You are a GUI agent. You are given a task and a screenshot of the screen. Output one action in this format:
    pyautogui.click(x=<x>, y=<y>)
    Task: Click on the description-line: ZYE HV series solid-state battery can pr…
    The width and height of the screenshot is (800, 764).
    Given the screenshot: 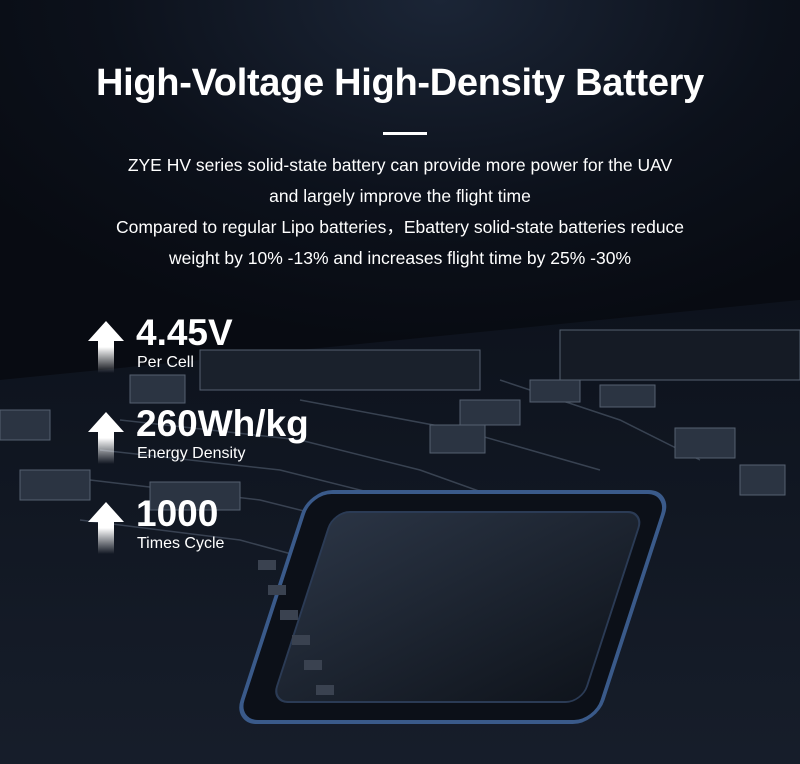 What is the action you would take?
    pyautogui.click(x=400, y=165)
    